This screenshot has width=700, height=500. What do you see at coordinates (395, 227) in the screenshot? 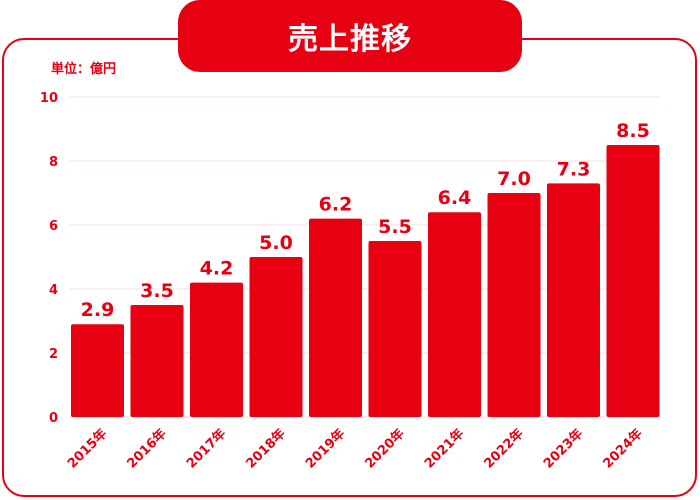
I see `data-label: 5.5` at bounding box center [395, 227].